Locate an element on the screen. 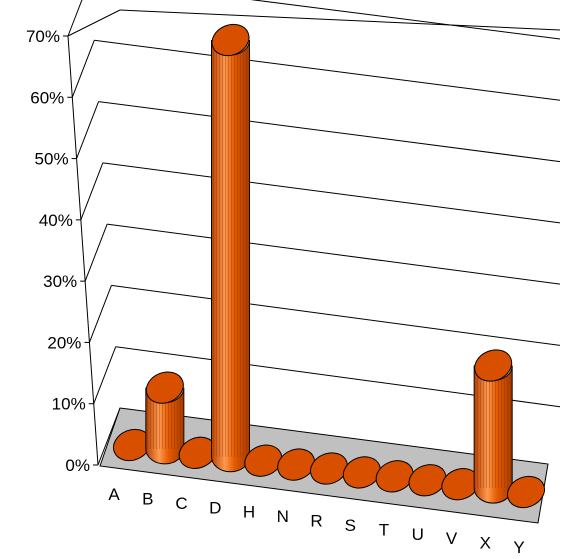 The height and width of the screenshot is (559, 569). bar-N is located at coordinates (296, 464).